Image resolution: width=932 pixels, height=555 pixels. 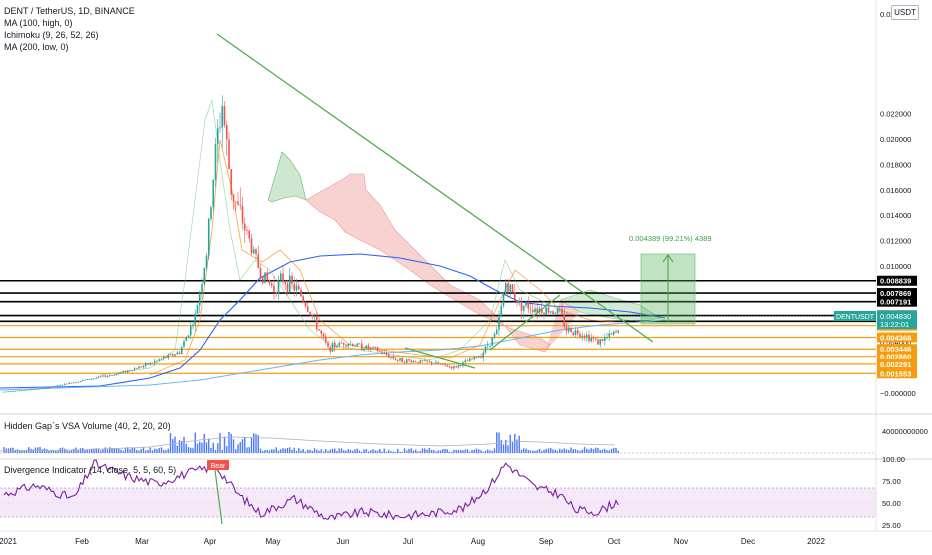 What do you see at coordinates (51, 35) in the screenshot?
I see `indicator-ichimoku: Ichimoku (9, 26, 52, 26)` at bounding box center [51, 35].